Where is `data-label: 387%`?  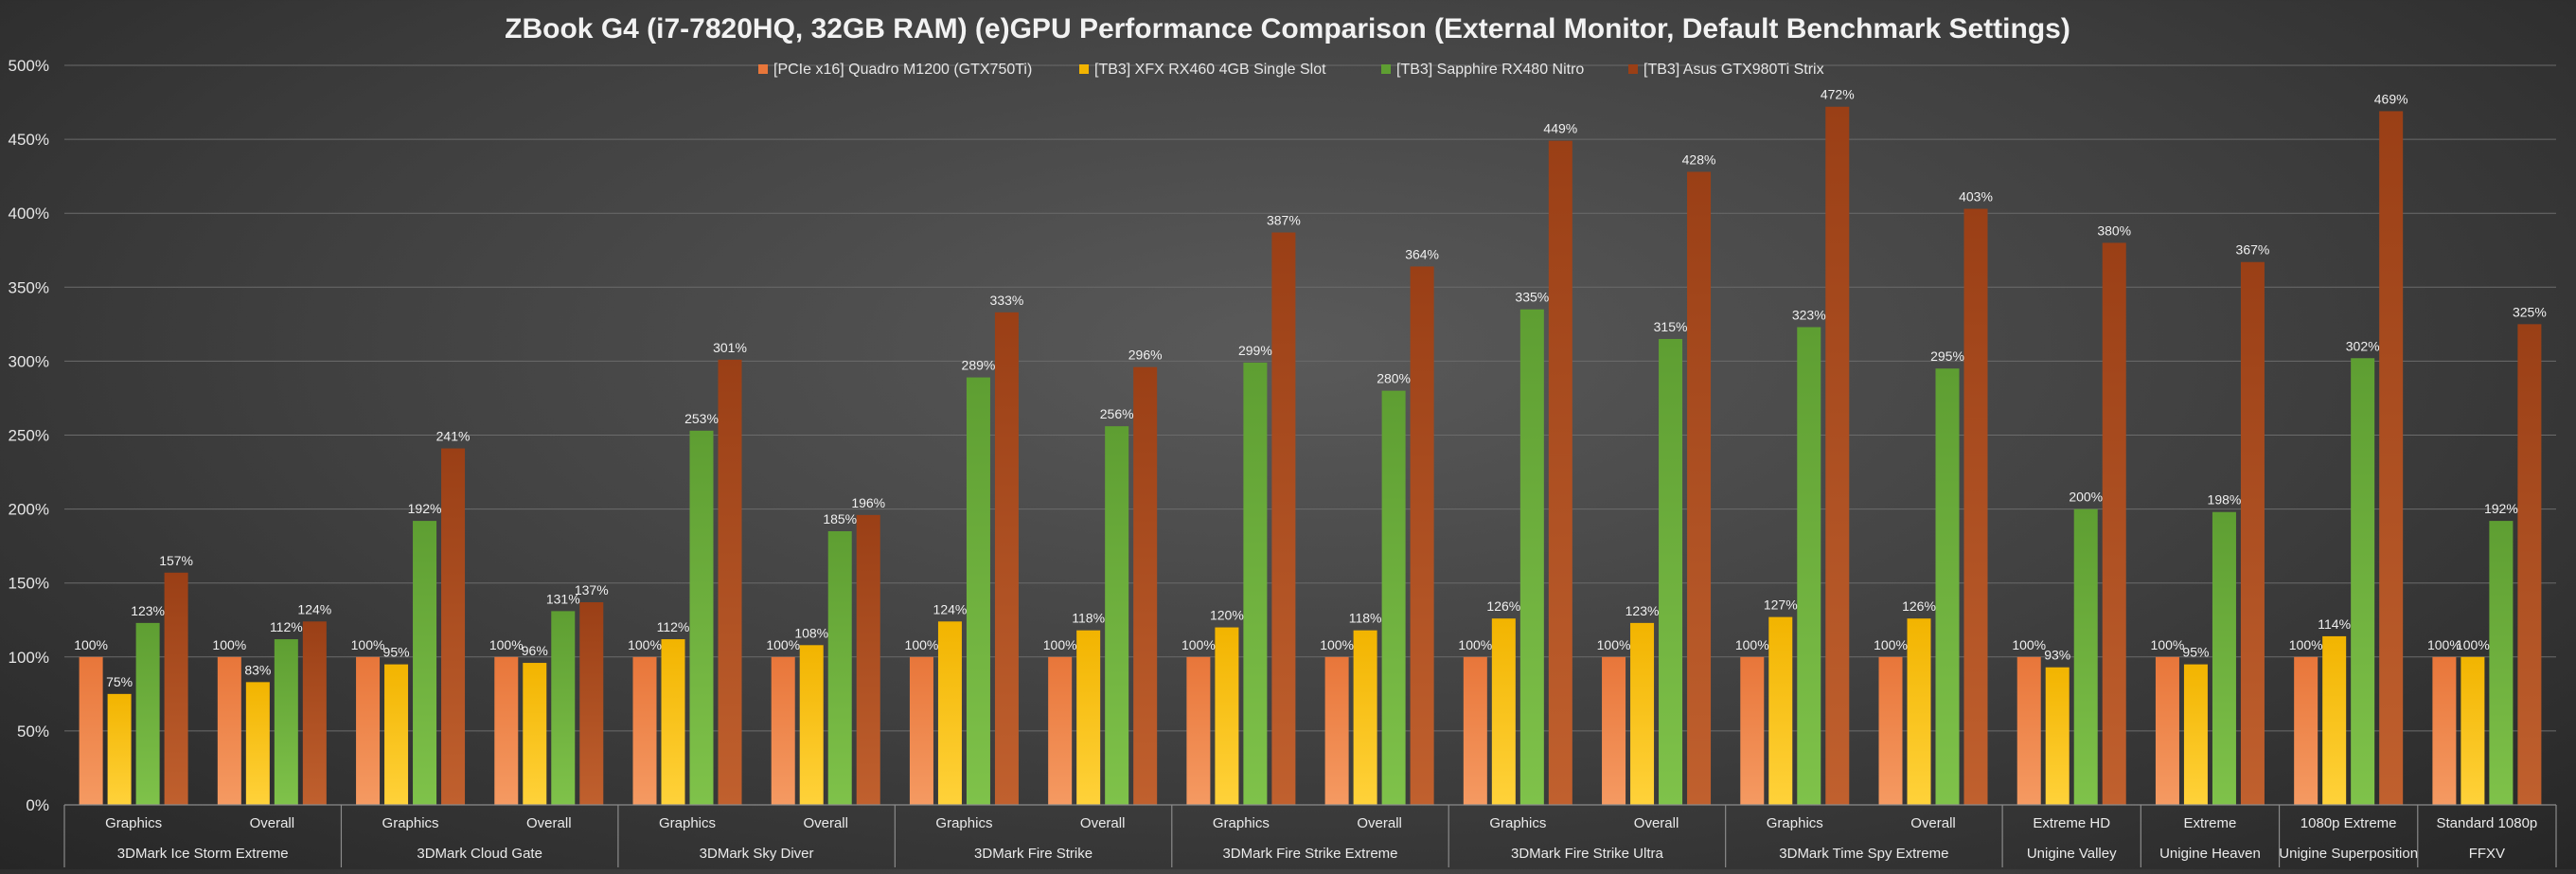
data-label: 387% is located at coordinates (1284, 220).